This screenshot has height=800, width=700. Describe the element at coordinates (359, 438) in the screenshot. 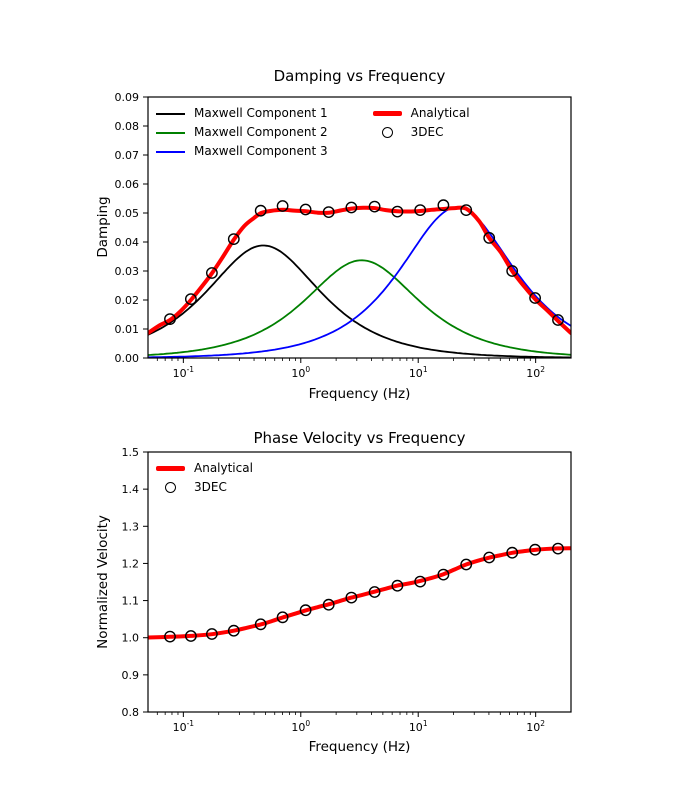

I see `bottom-chart-title: Phase Velocity vs Frequency` at that location.